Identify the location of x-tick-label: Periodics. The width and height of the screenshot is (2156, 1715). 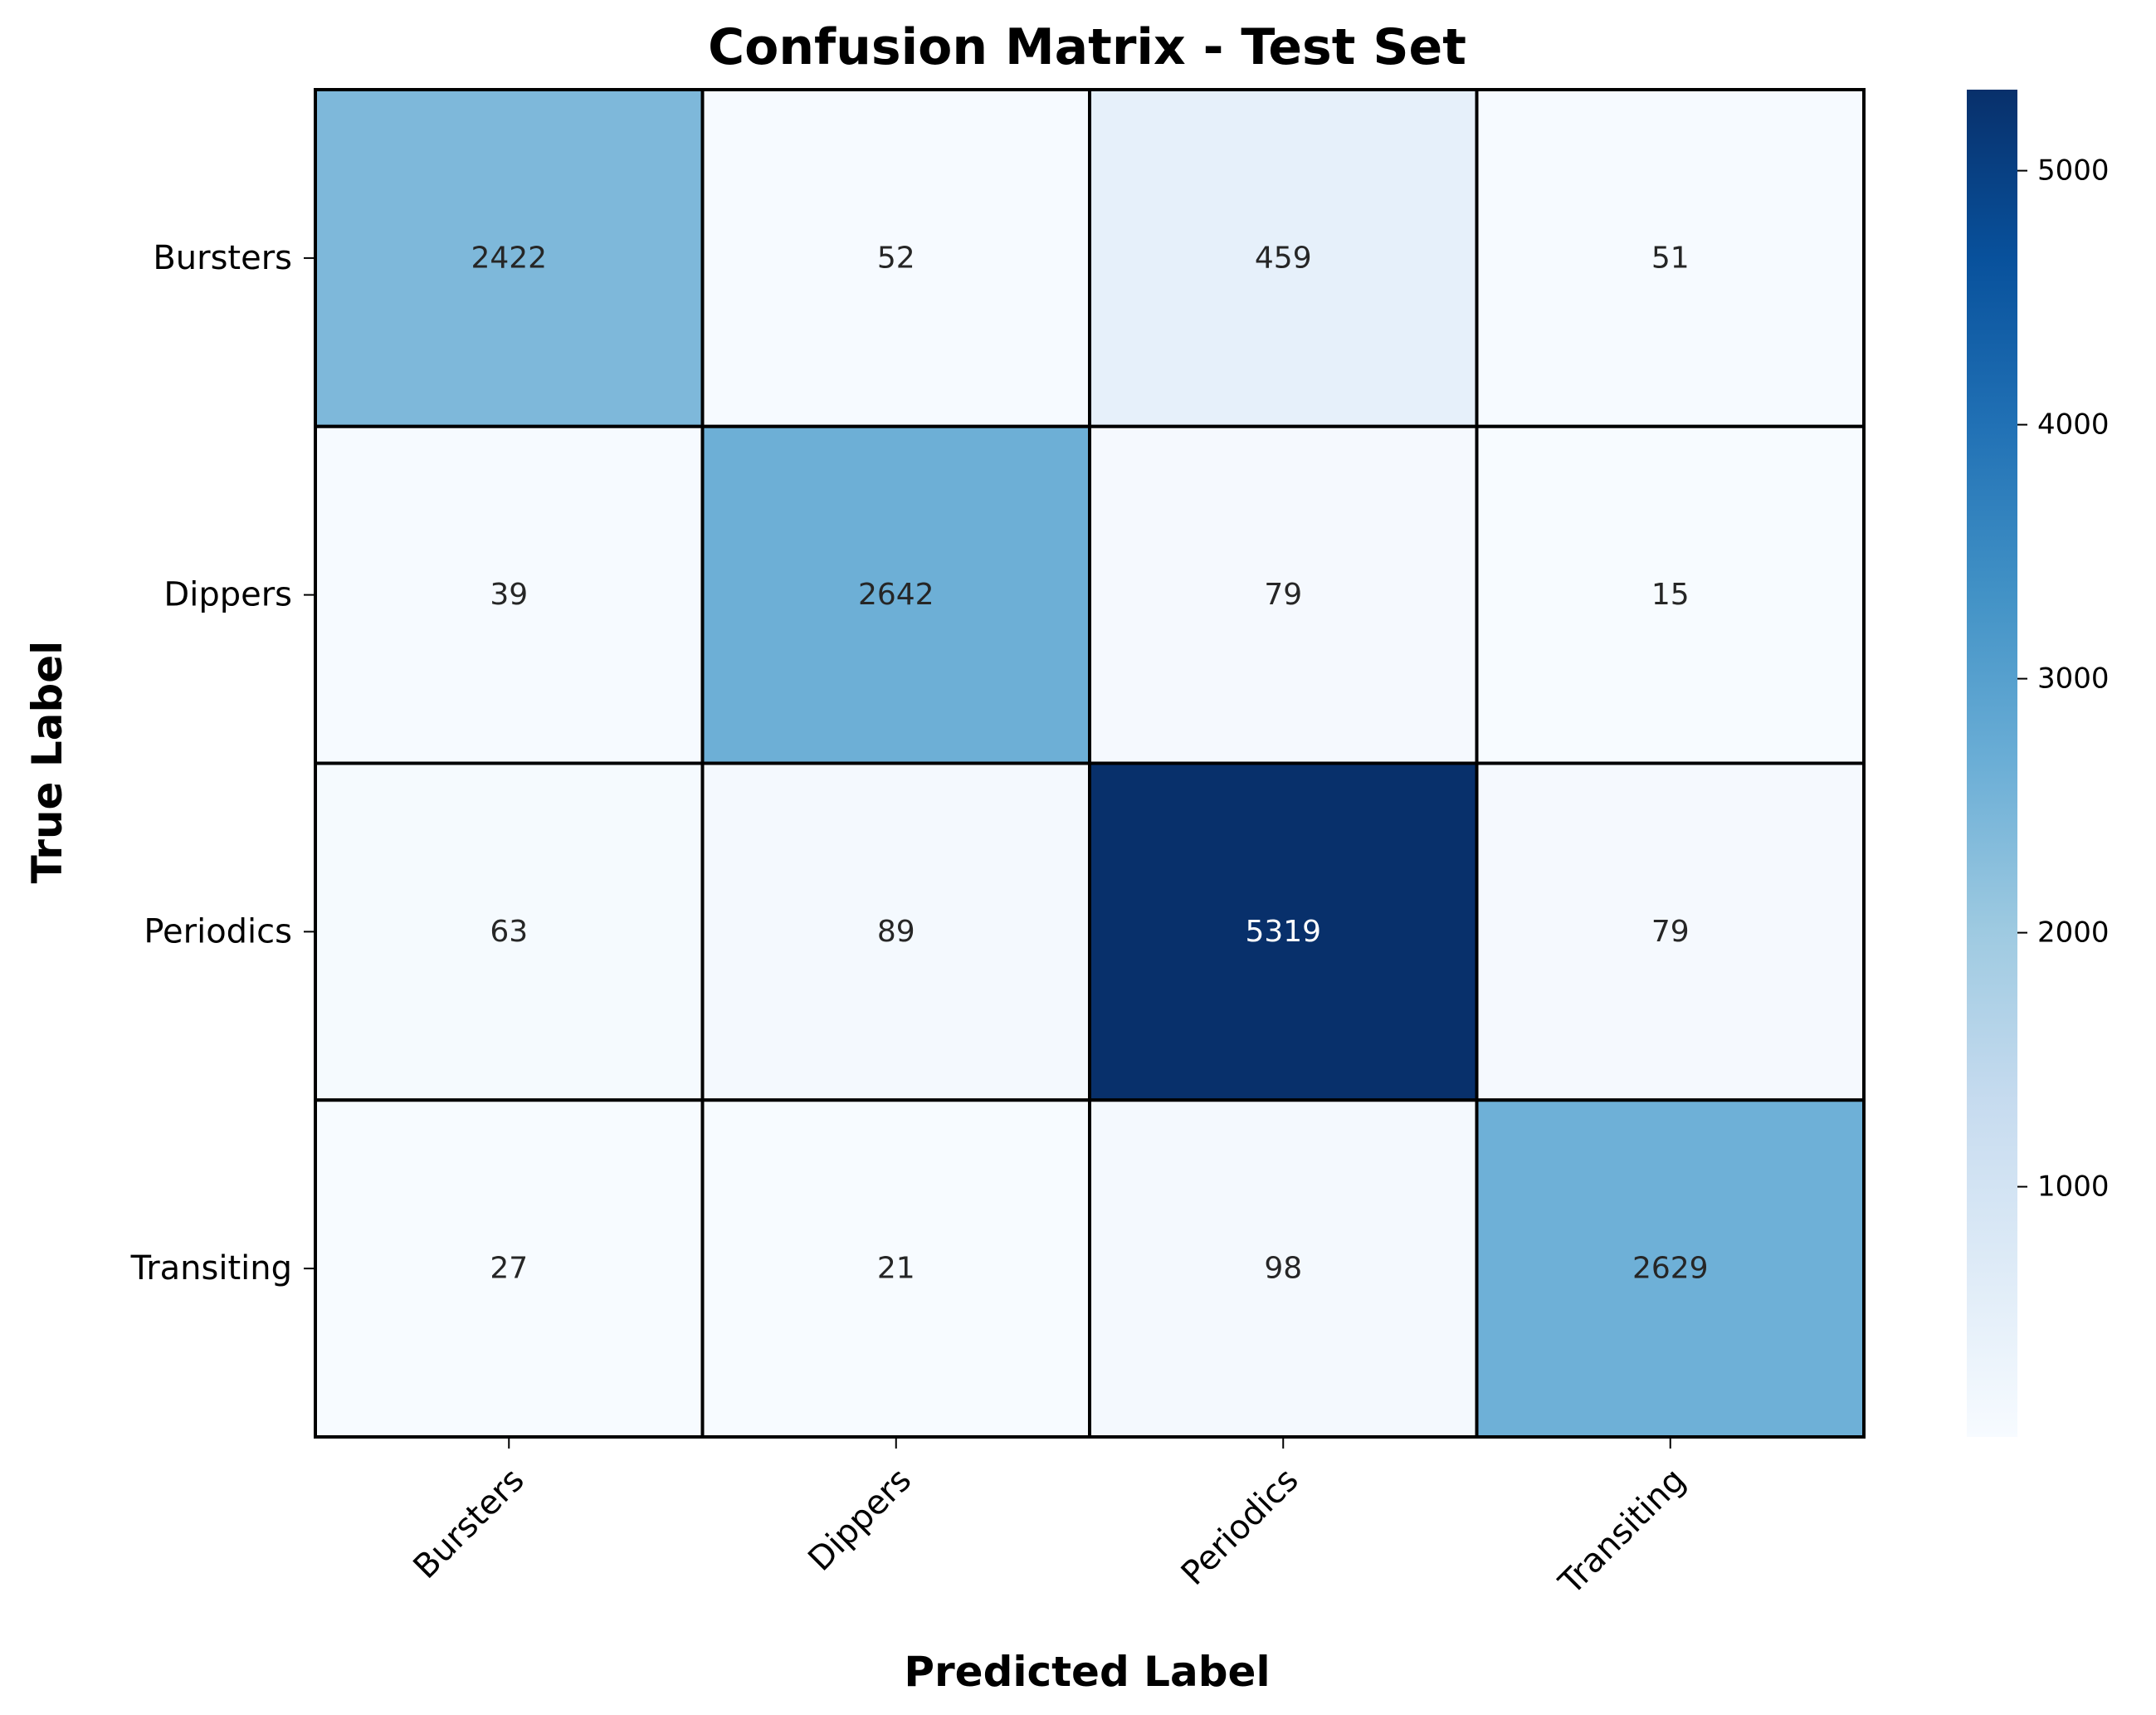
(1240, 1527).